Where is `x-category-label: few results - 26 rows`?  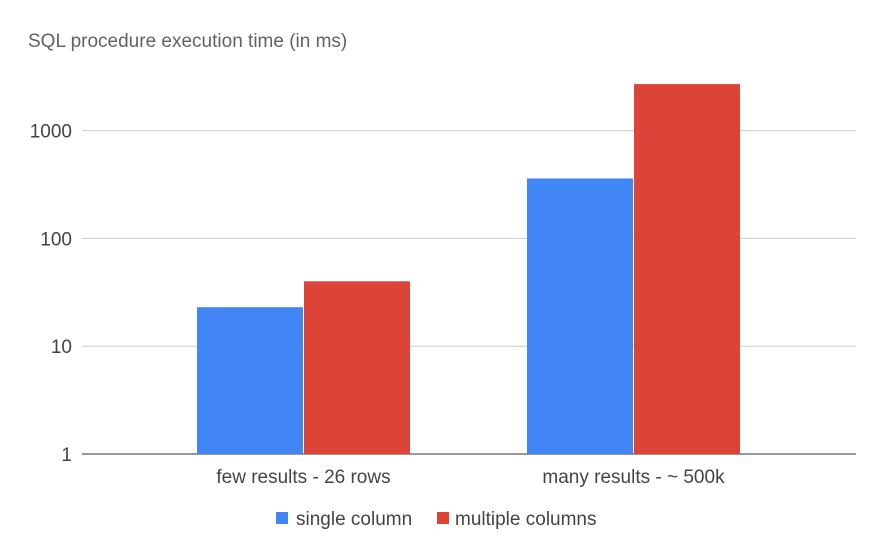
x-category-label: few results - 26 rows is located at coordinates (303, 477).